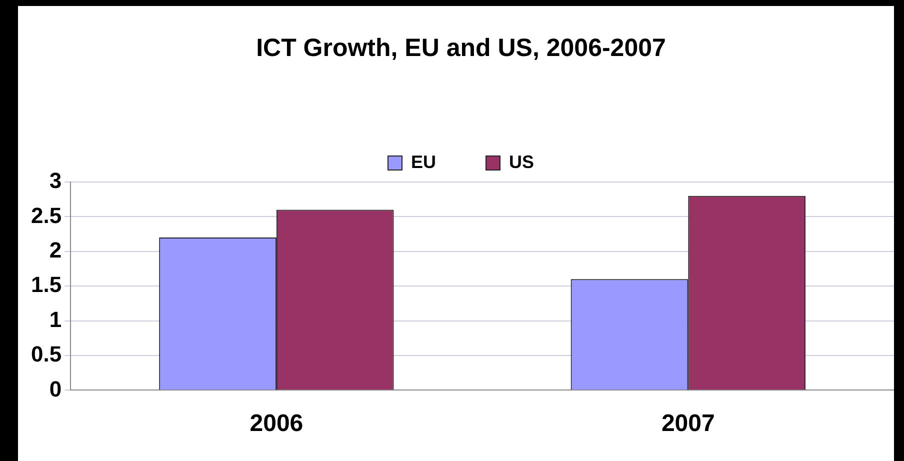 The height and width of the screenshot is (461, 904). I want to click on y-tick-label: 1, so click(55, 319).